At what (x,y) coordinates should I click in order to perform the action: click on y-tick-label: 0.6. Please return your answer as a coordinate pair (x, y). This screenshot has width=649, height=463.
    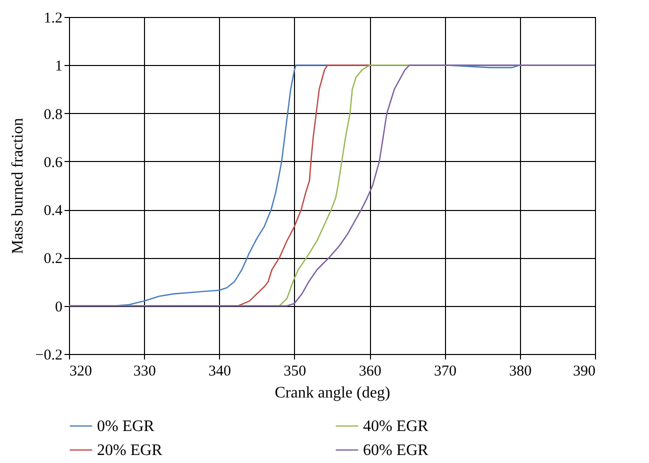
    Looking at the image, I should click on (53, 162).